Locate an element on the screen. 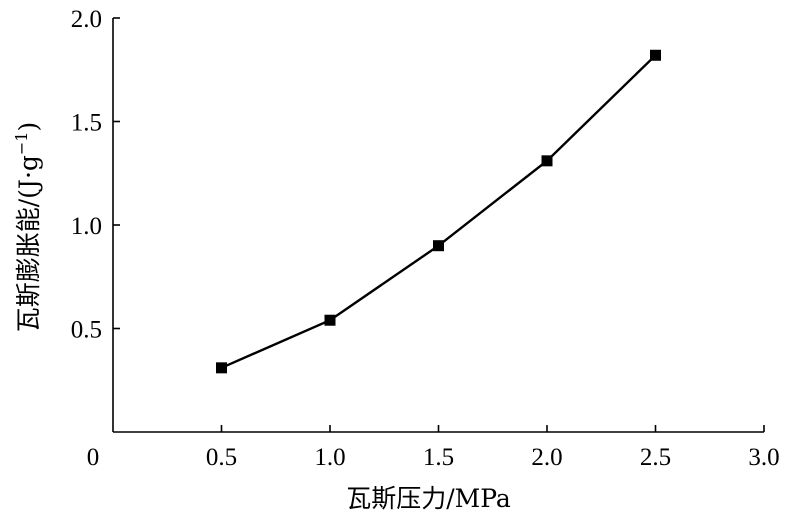 This screenshot has width=785, height=521. x-tick-label: 0 is located at coordinates (93, 457).